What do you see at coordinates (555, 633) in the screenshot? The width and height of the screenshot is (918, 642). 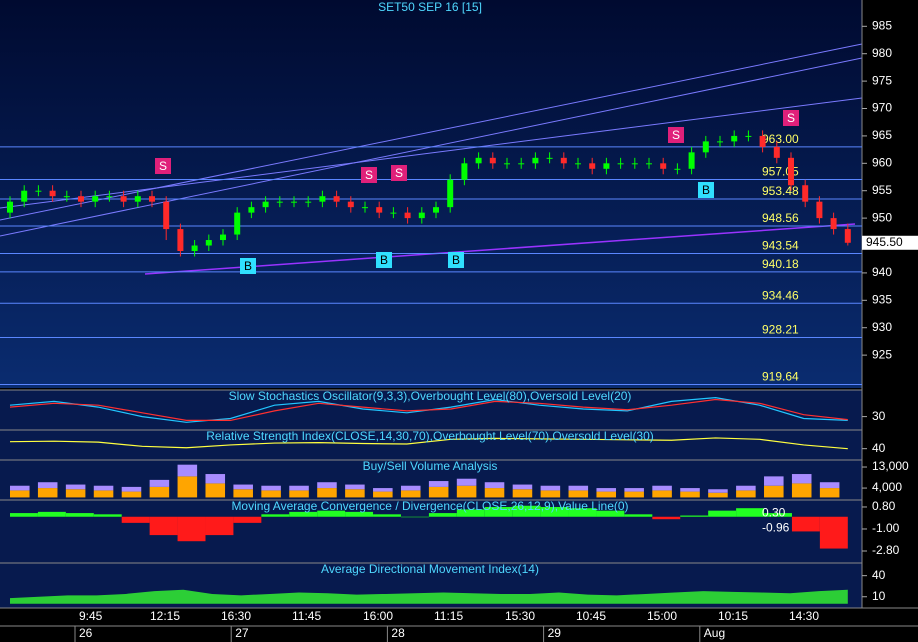 I see `date-label: 29` at bounding box center [555, 633].